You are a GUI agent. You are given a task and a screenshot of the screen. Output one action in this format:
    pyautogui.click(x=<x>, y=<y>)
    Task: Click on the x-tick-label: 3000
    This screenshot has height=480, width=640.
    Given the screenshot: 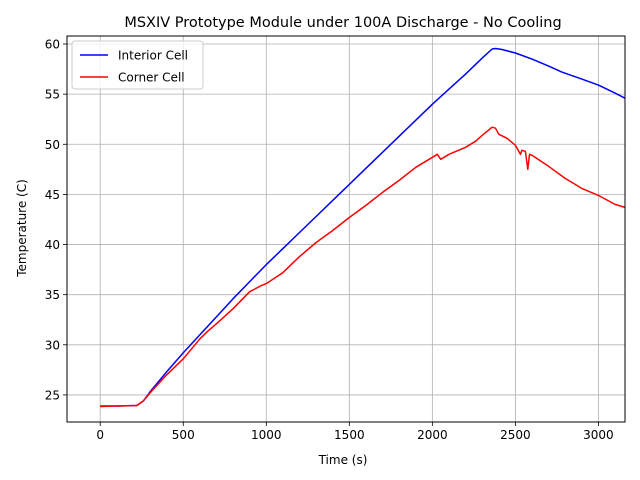 What is the action you would take?
    pyautogui.click(x=598, y=435)
    